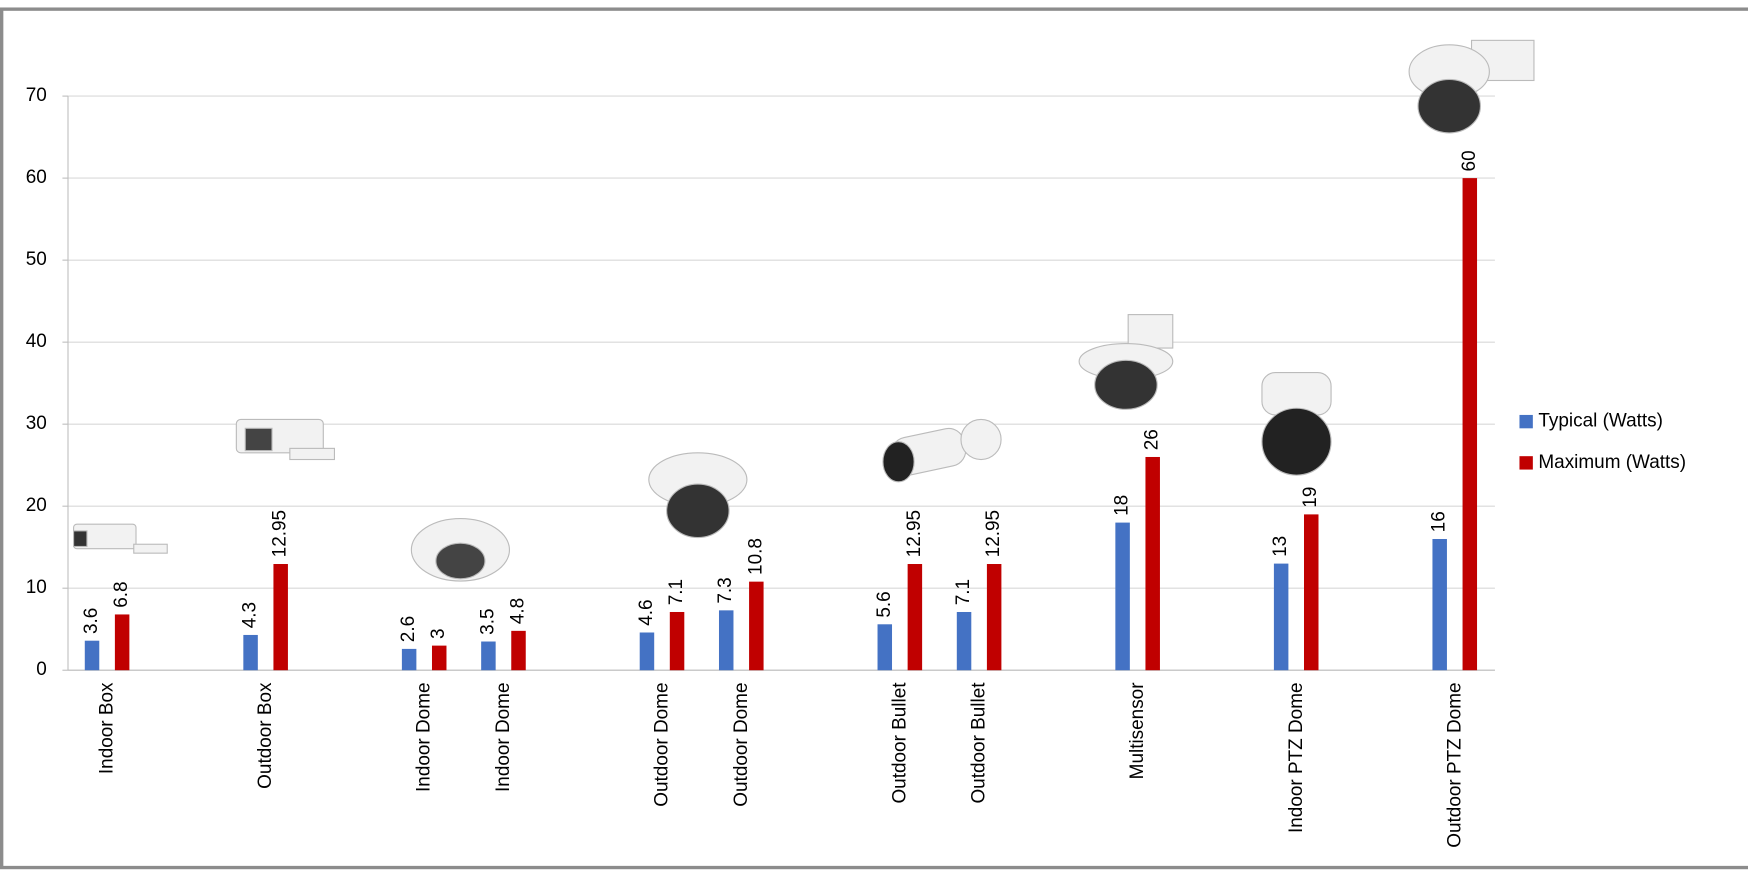  I want to click on data-label: 60, so click(1469, 160).